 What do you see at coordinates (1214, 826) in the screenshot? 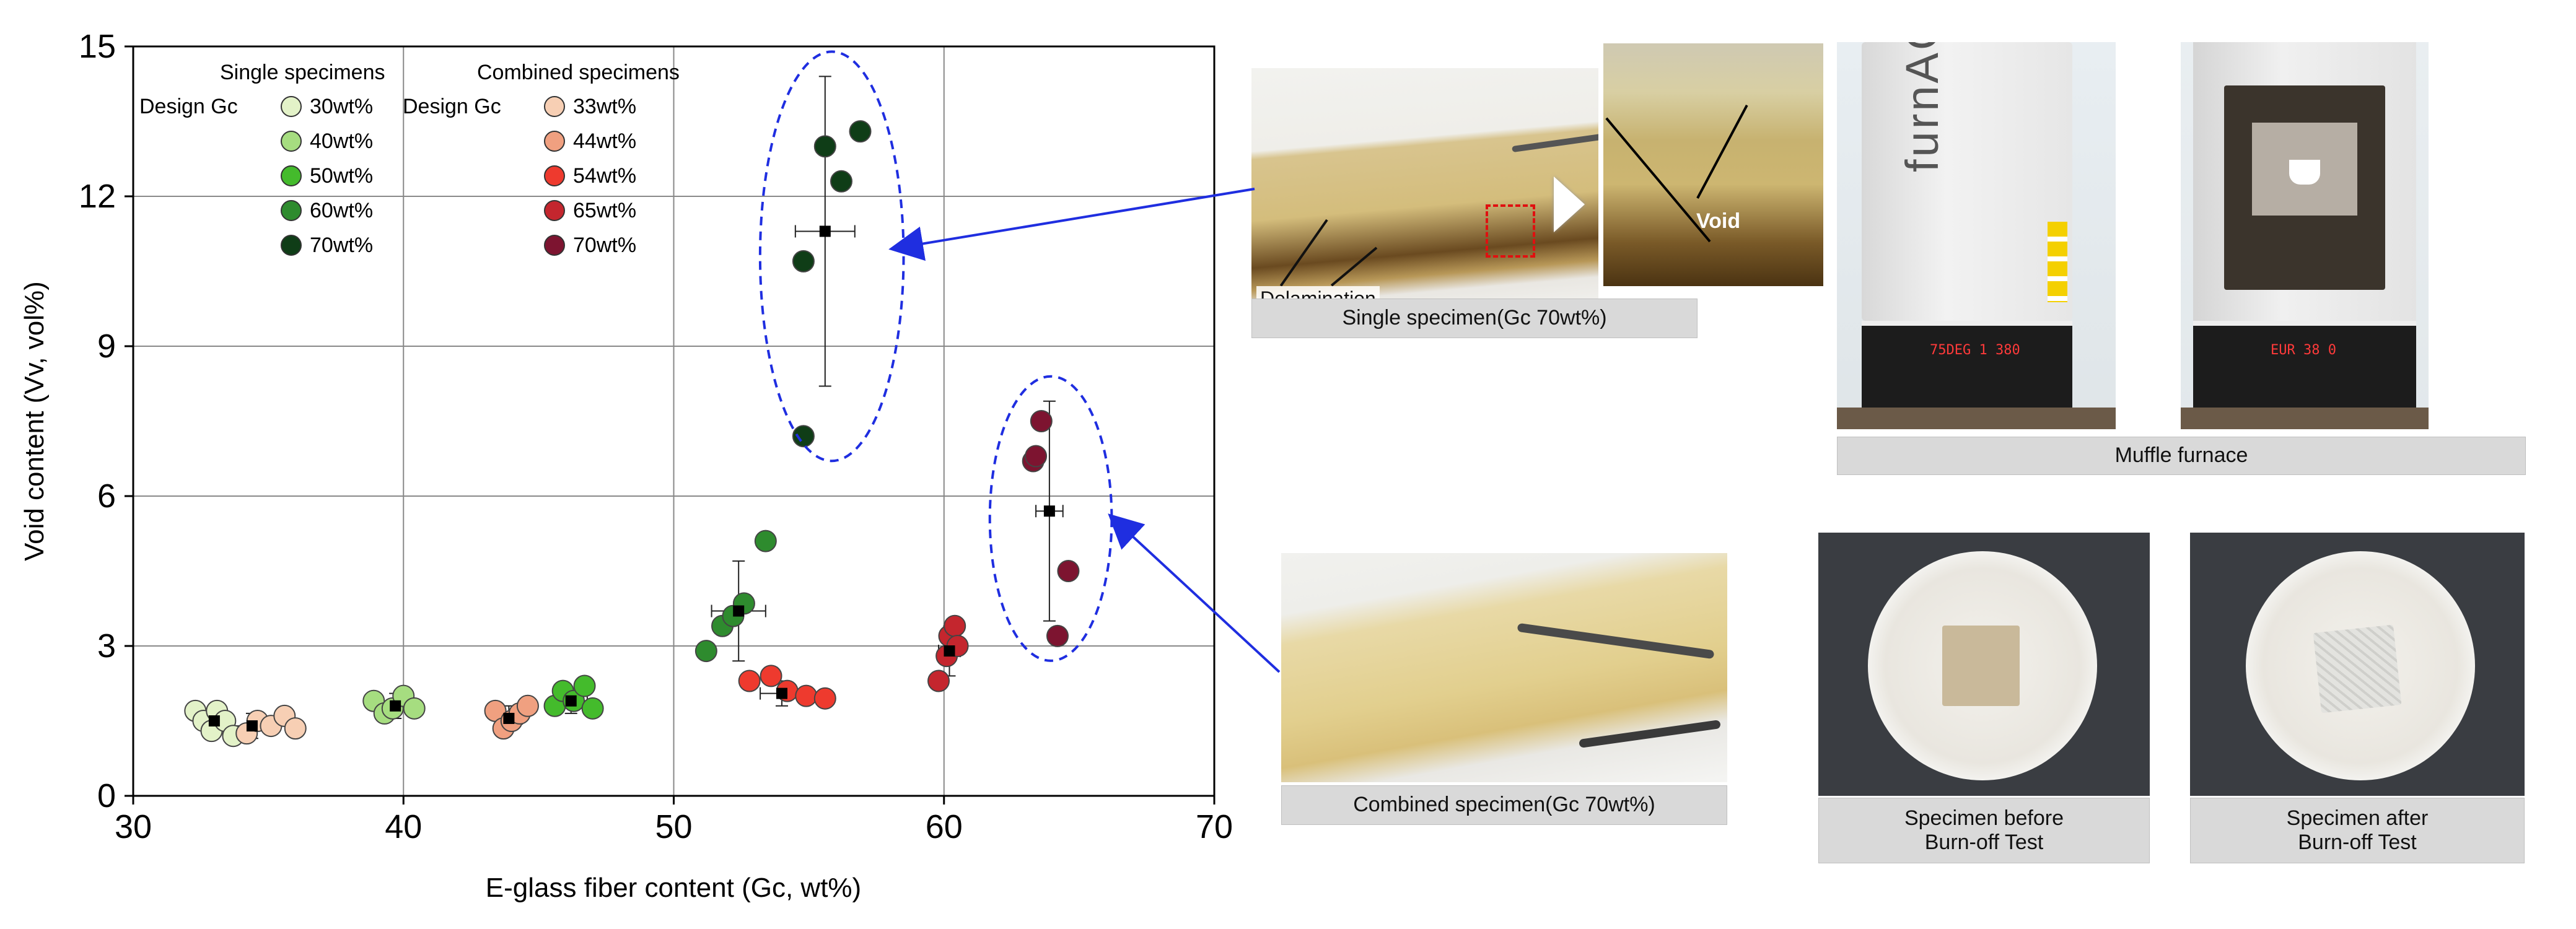
I see `x-tick-label: 70` at bounding box center [1214, 826].